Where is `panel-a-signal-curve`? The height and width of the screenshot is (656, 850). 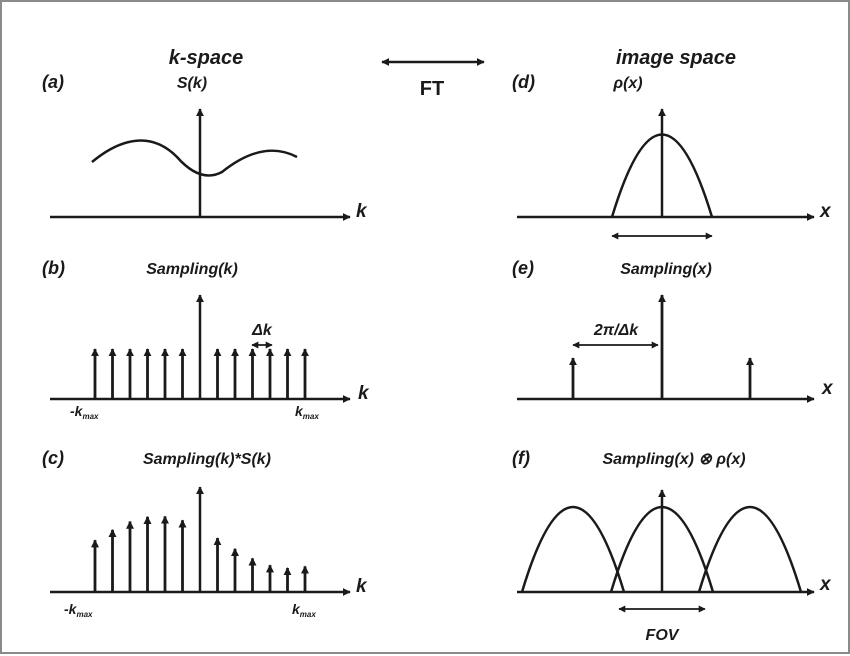 panel-a-signal-curve is located at coordinates (194, 158).